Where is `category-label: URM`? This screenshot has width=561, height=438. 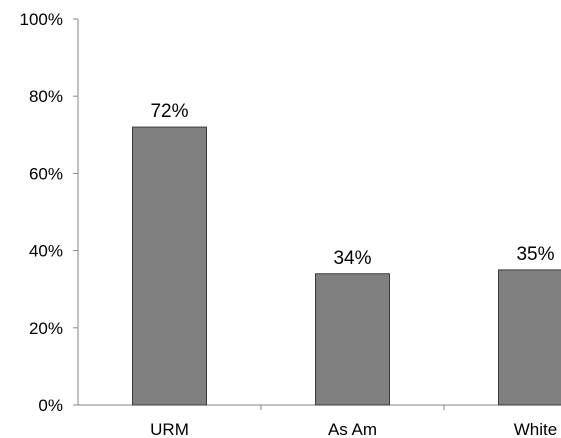
category-label: URM is located at coordinates (169, 429).